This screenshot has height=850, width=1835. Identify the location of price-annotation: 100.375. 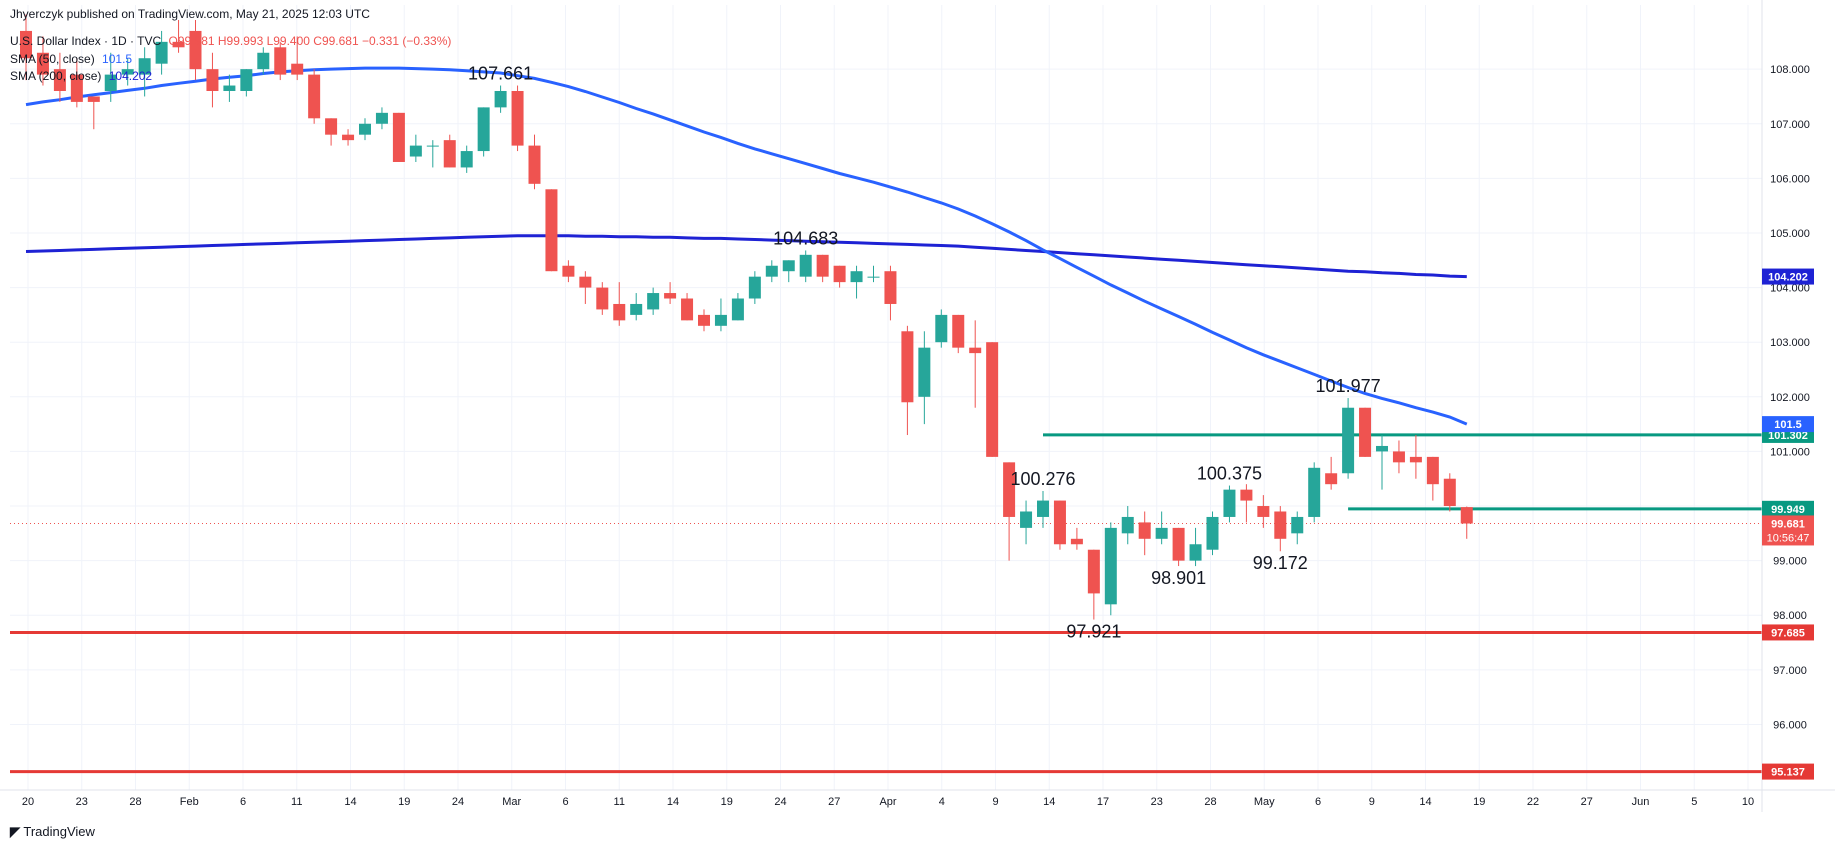
(1229, 474).